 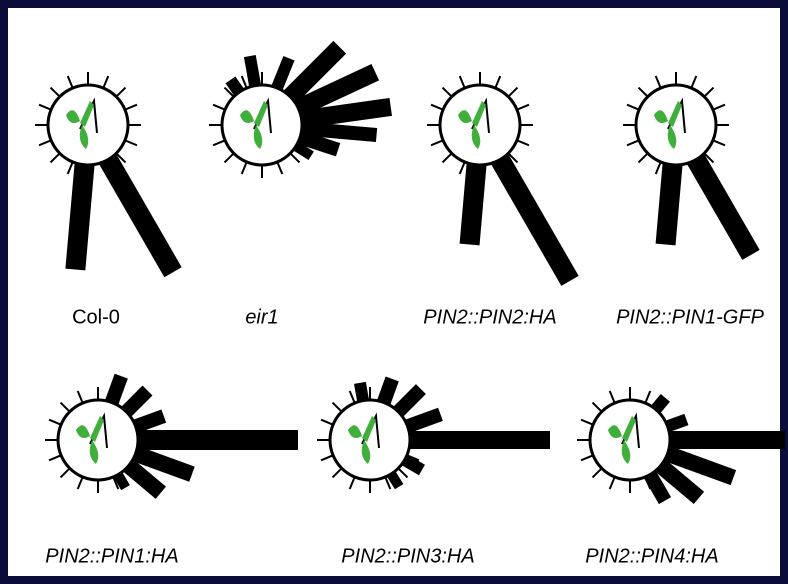 What do you see at coordinates (198, 440) in the screenshot?
I see `histogram-bar` at bounding box center [198, 440].